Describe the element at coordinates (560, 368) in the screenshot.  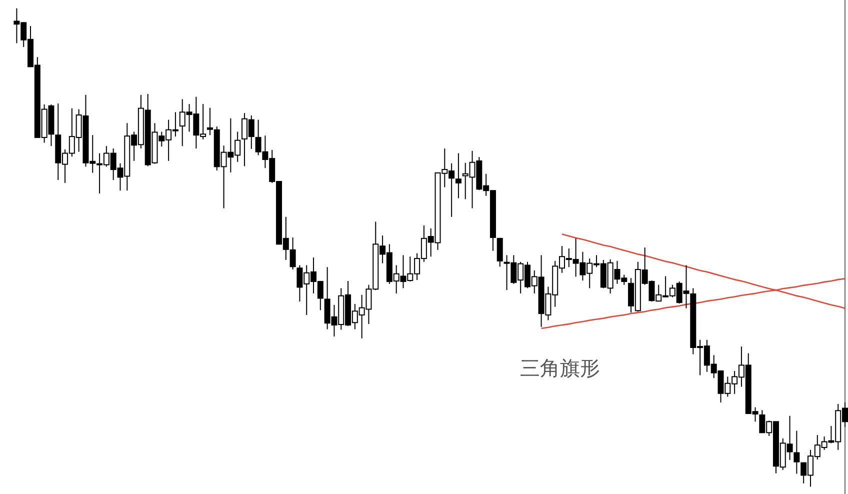
I see `annotation: 三角旗形` at that location.